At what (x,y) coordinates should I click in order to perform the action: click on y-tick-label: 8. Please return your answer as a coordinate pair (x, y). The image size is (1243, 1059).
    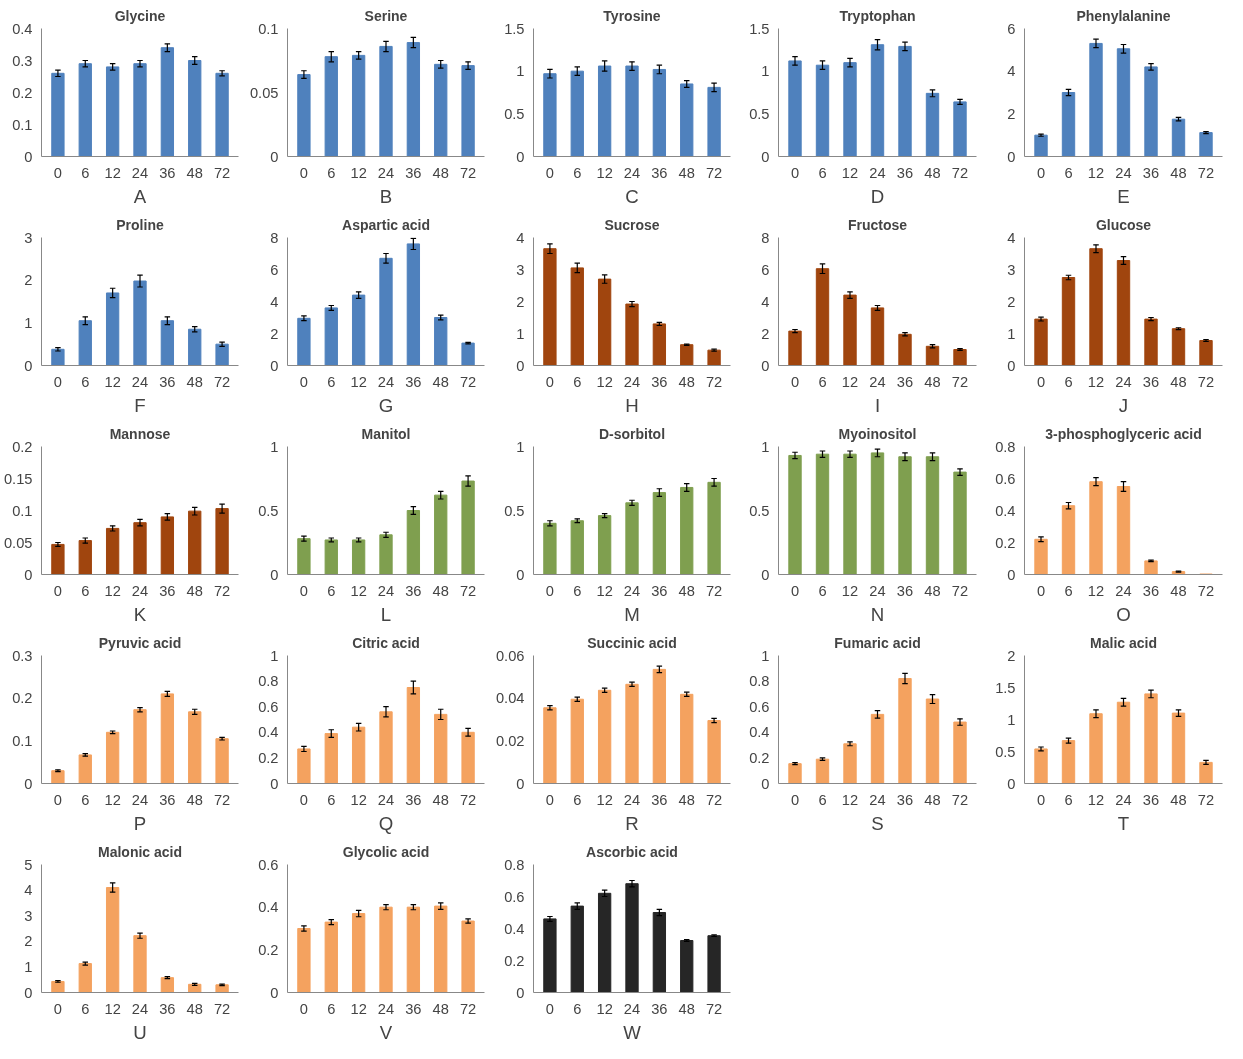
    Looking at the image, I should click on (765, 237).